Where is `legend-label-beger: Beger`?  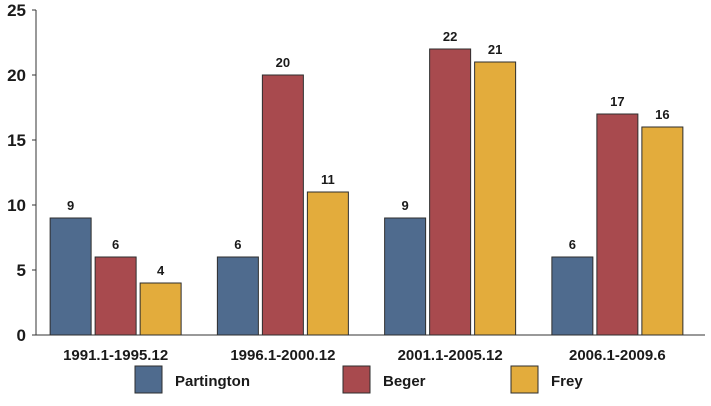
legend-label-beger: Beger is located at coordinates (404, 381).